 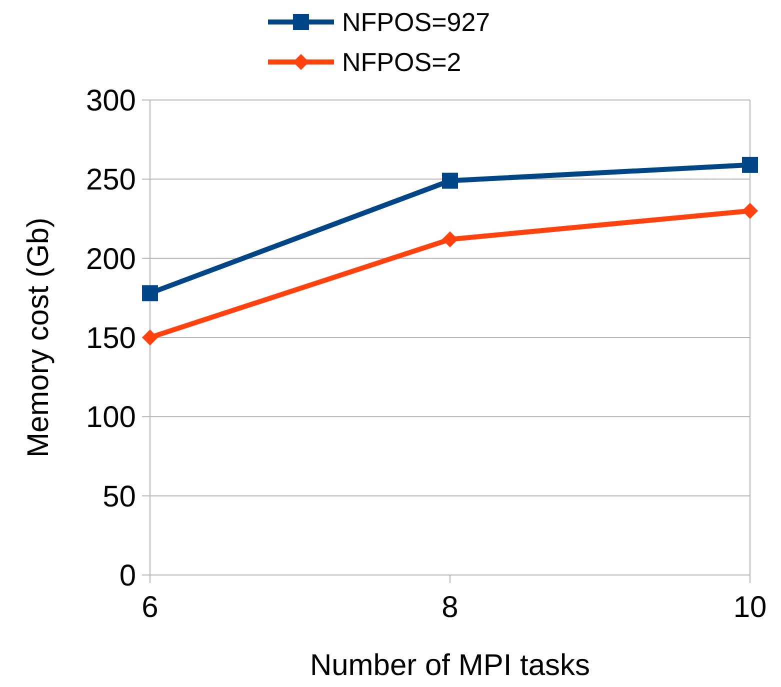 I want to click on y-tick-label: 150, so click(x=111, y=338).